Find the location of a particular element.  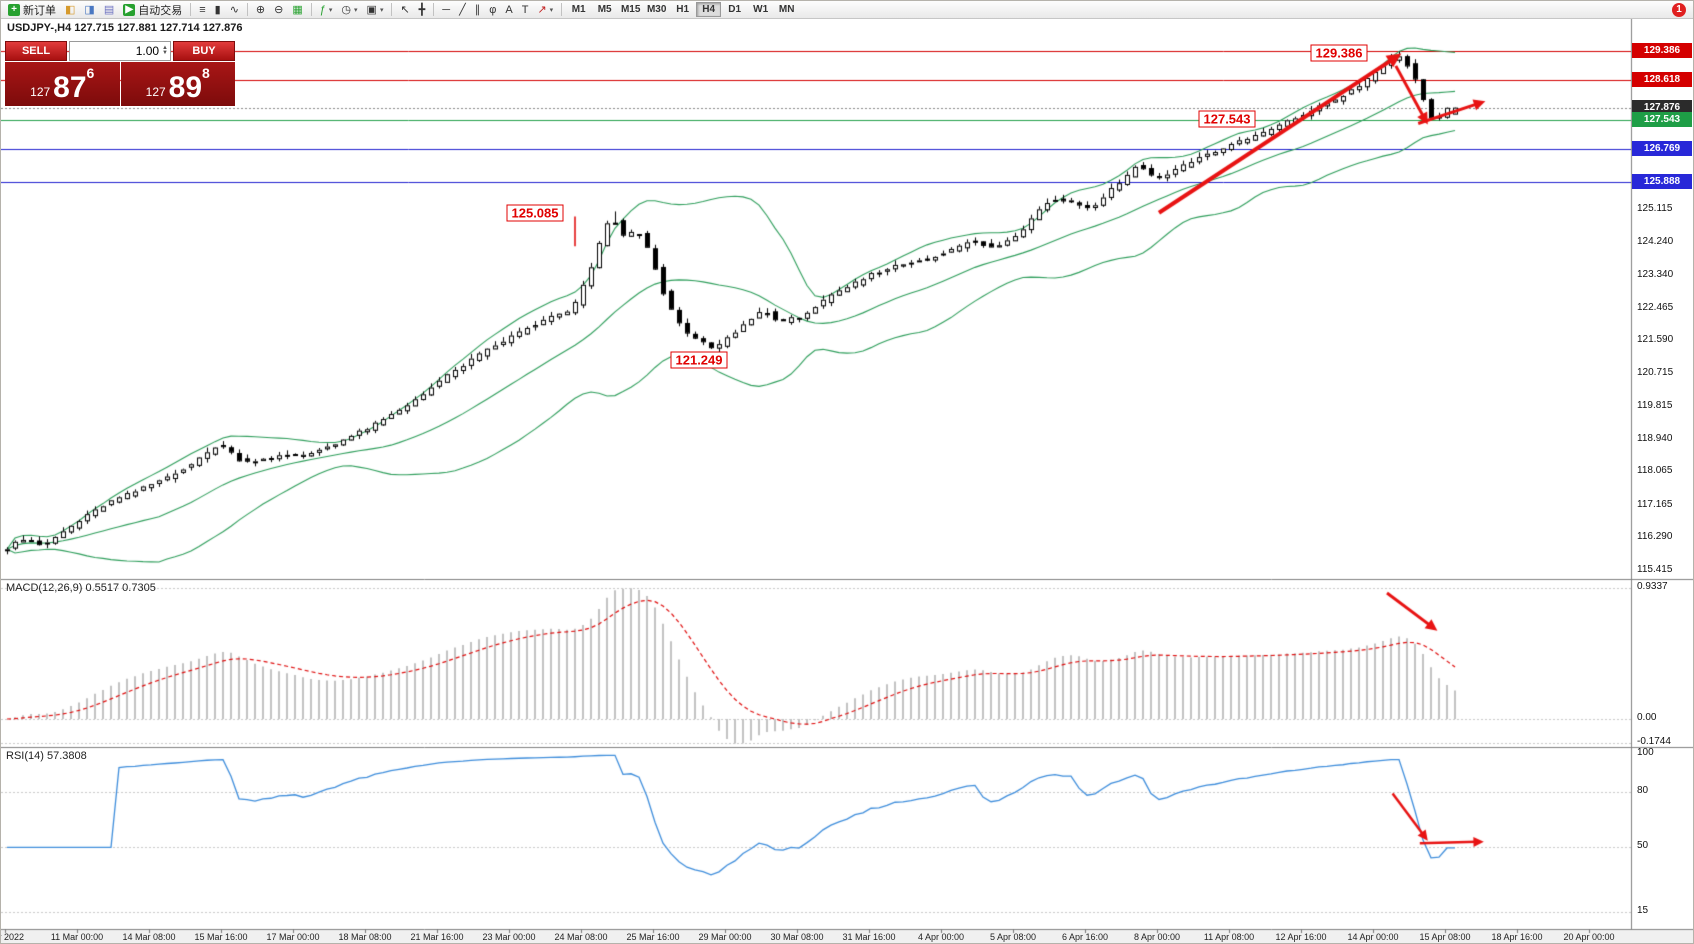

arrows-tool-icon: ↗ is located at coordinates (542, 9).